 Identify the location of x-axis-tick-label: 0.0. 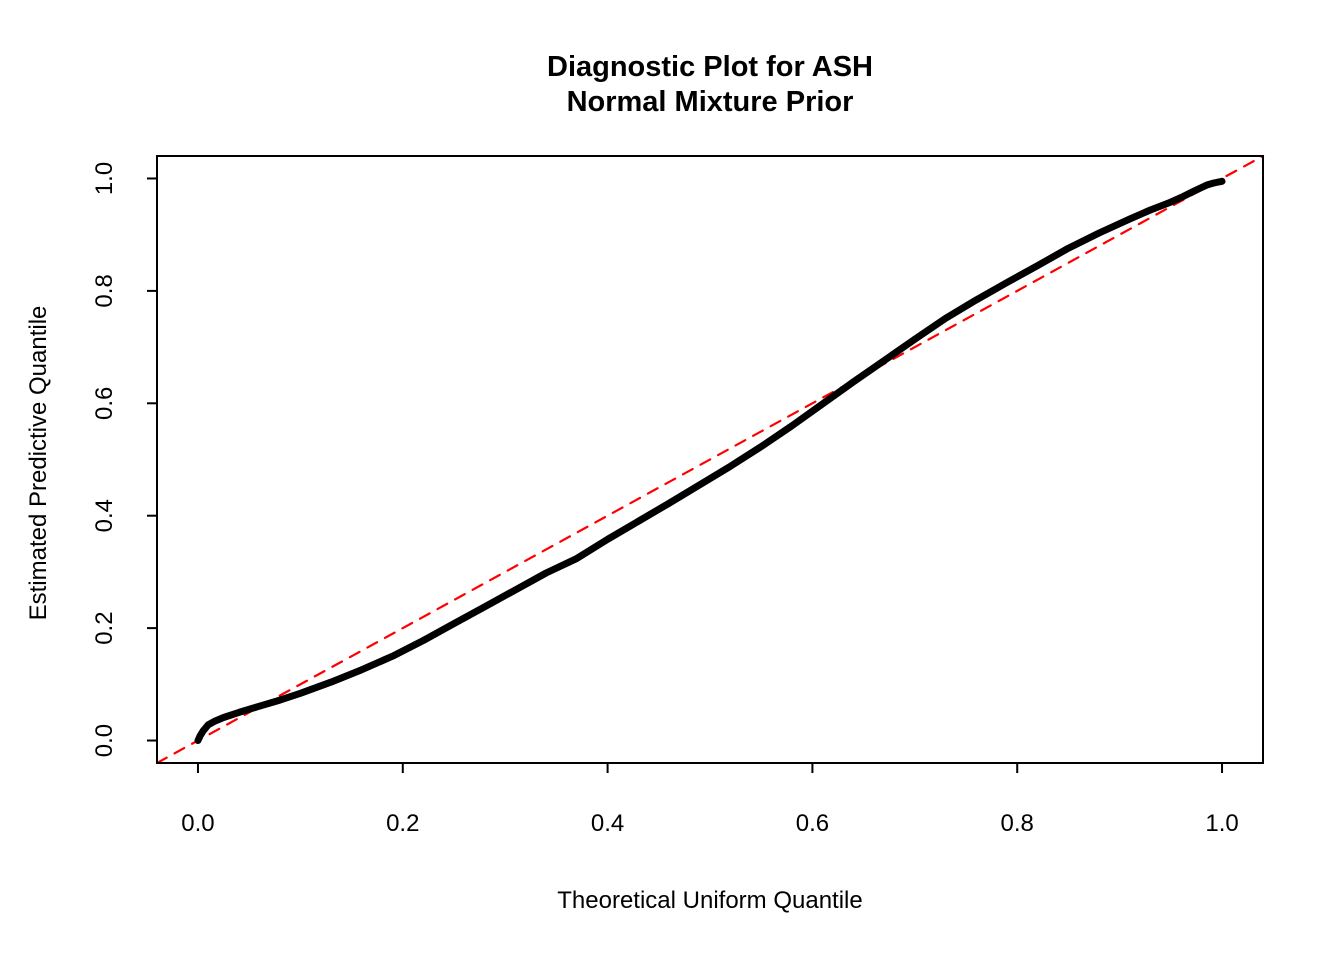
(197, 823).